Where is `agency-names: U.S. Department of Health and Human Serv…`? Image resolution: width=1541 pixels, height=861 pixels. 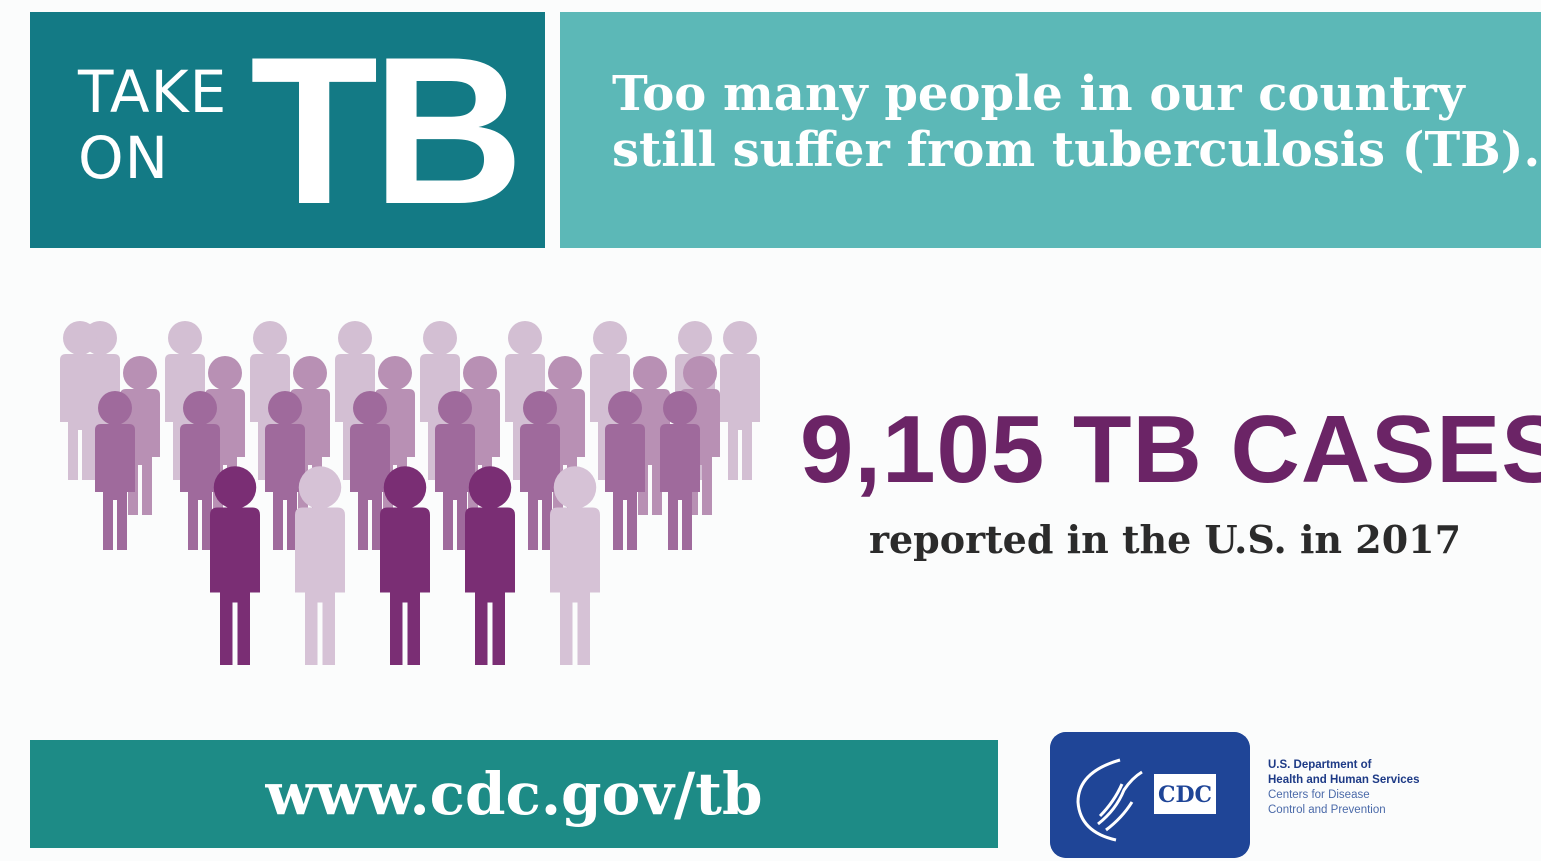
agency-names: U.S. Department of Health and Human Serv… is located at coordinates (1383, 788).